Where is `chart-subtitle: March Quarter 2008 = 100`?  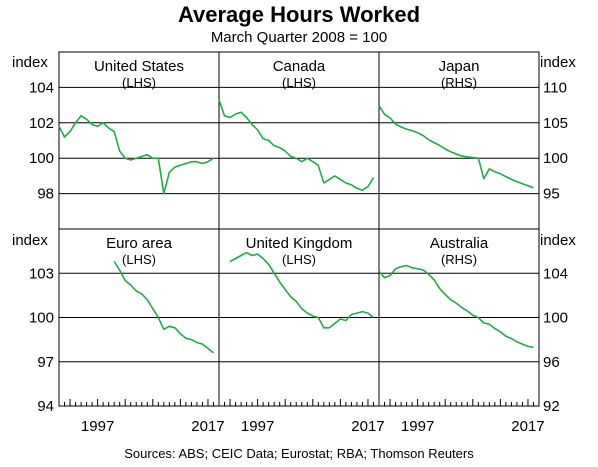 chart-subtitle: March Quarter 2008 = 100 is located at coordinates (299, 37).